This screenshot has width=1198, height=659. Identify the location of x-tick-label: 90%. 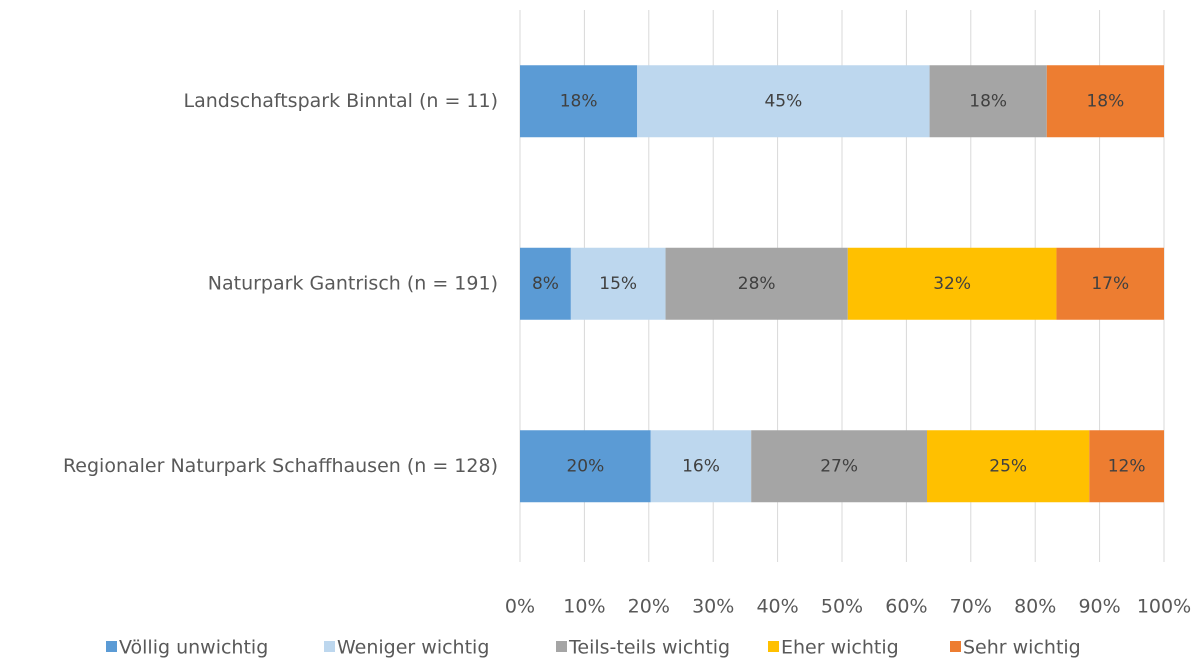
(1099, 607).